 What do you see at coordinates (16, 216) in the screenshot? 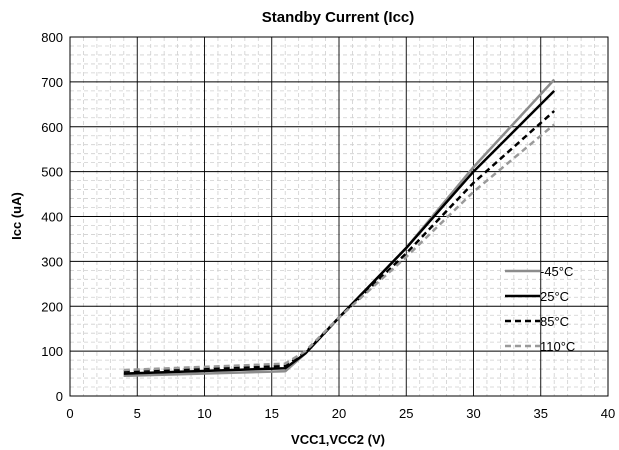
I see `y-axis-label: Icc (uA)` at bounding box center [16, 216].